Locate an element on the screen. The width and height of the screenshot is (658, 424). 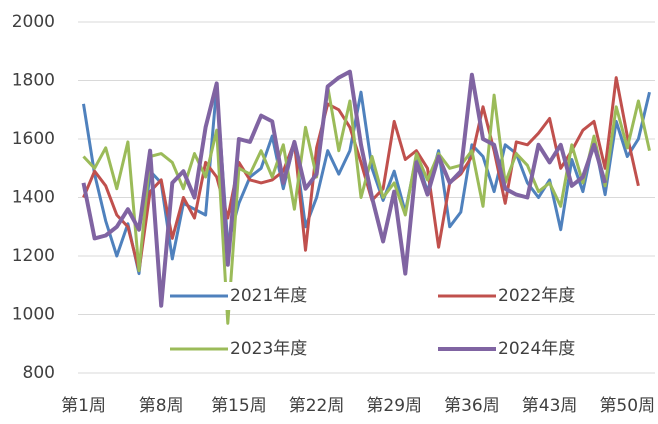
legend-label: 2023年度 is located at coordinates (268, 349).